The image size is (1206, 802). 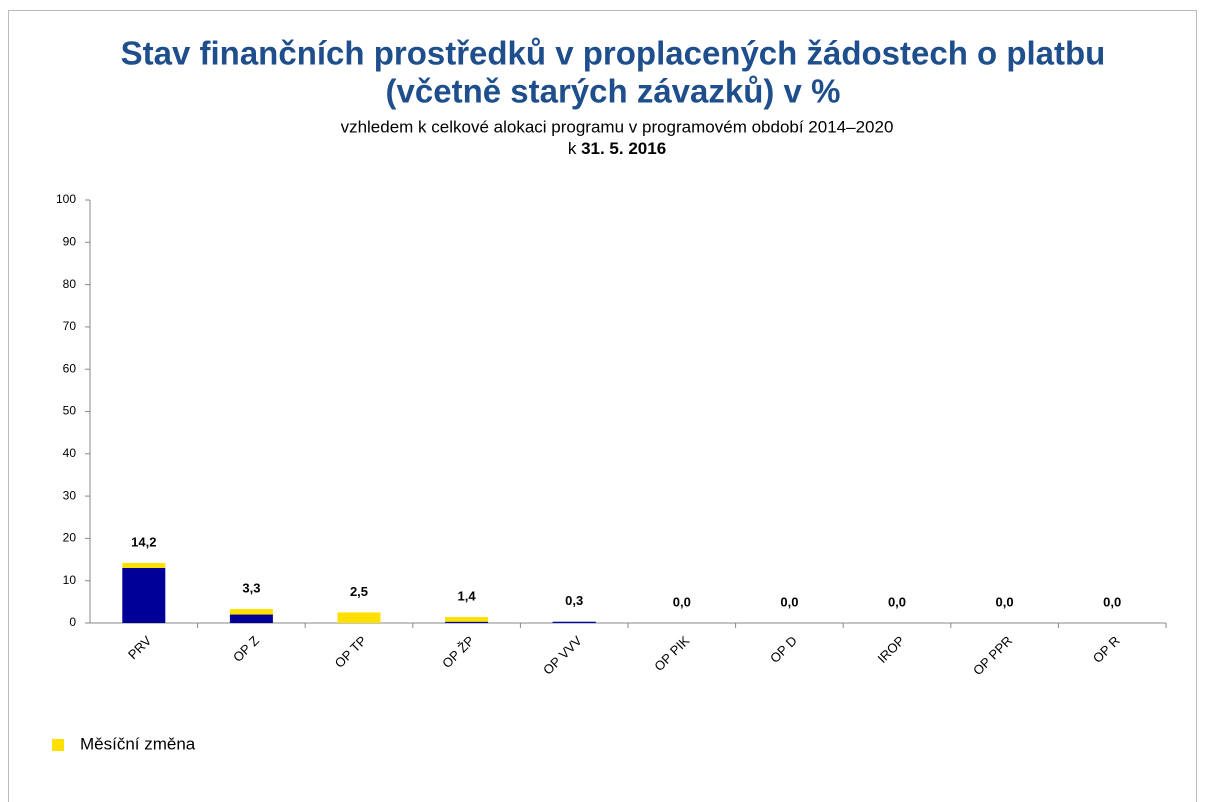 What do you see at coordinates (251, 587) in the screenshot?
I see `total-label: 3,3` at bounding box center [251, 587].